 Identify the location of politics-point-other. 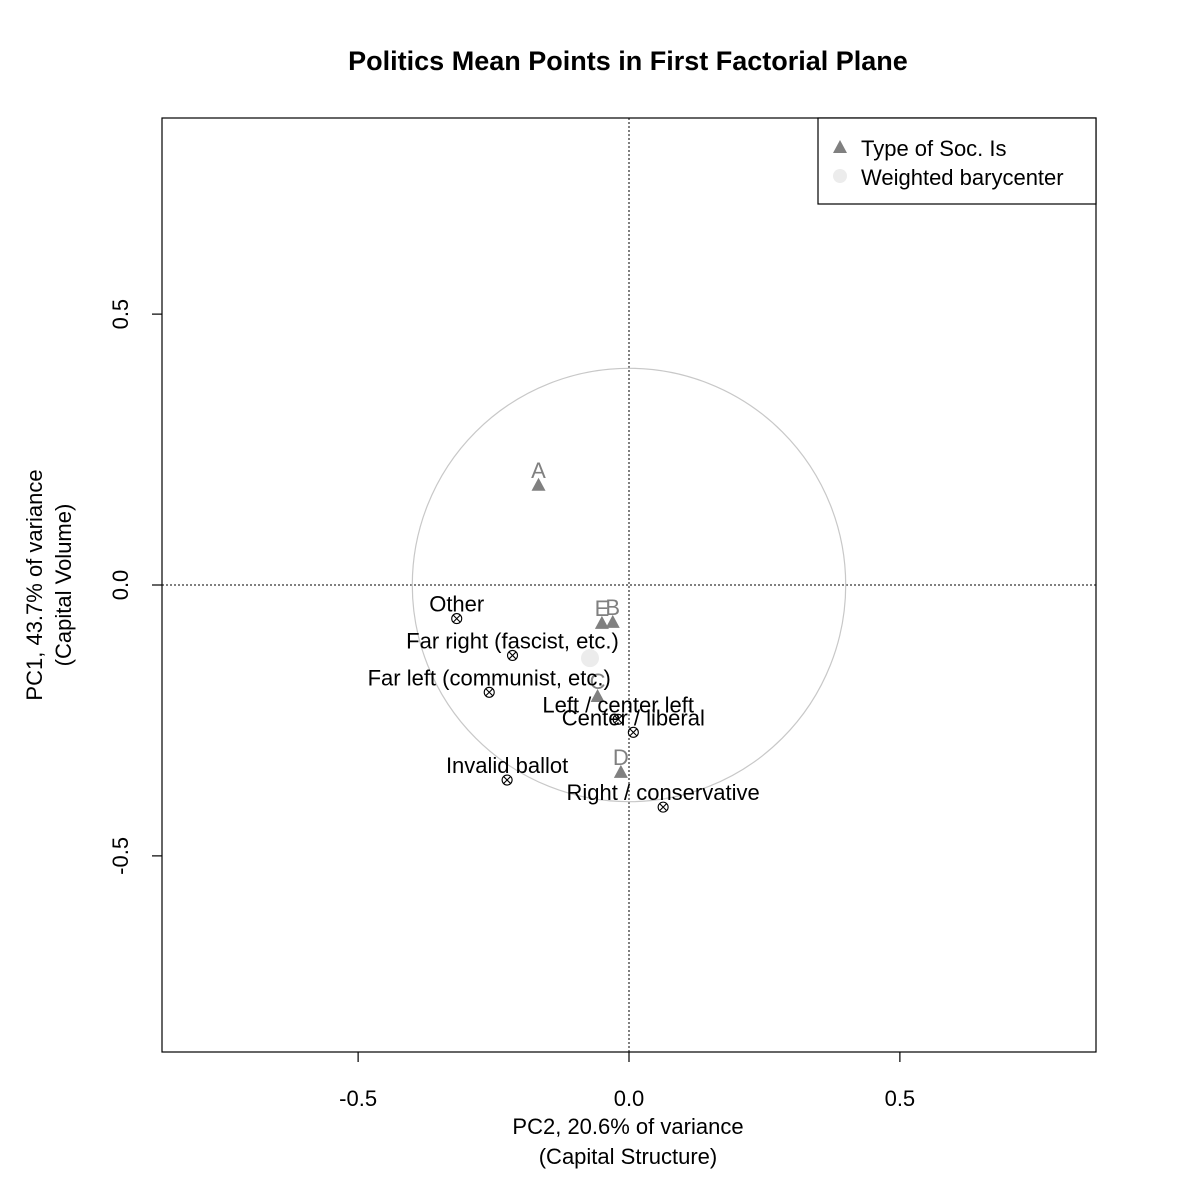
(457, 619).